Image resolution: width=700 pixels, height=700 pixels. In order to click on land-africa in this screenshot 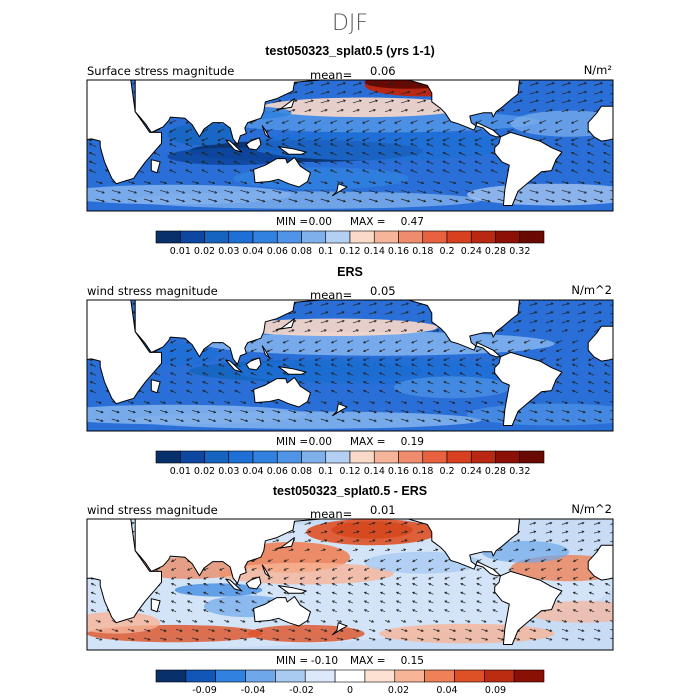, I will do `click(124, 571)`.